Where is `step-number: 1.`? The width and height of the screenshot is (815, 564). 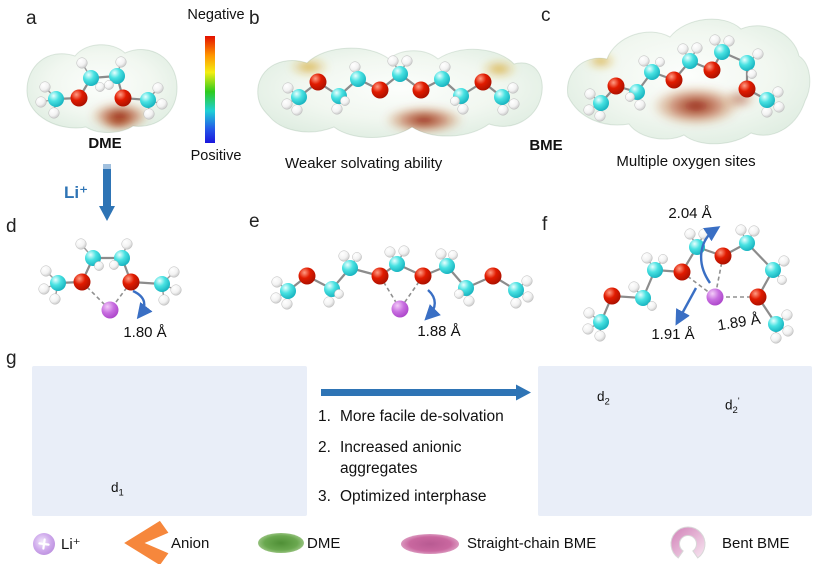 step-number: 1. is located at coordinates (324, 416).